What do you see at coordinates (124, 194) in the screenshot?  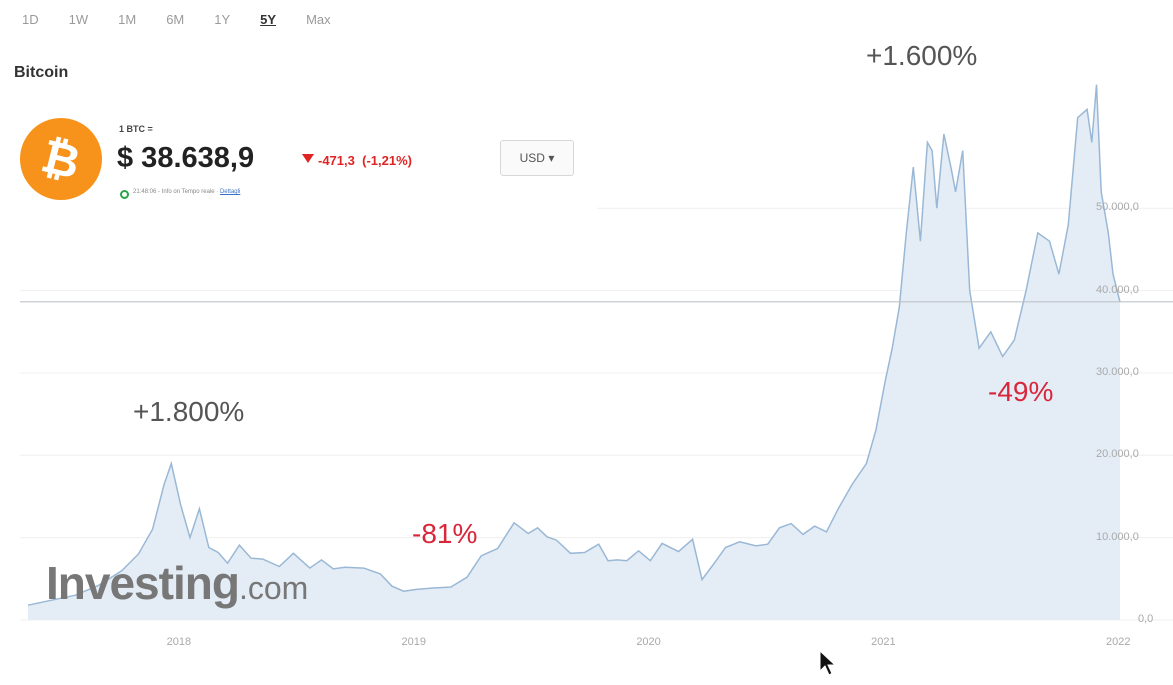 I see `realtime-status-icon` at bounding box center [124, 194].